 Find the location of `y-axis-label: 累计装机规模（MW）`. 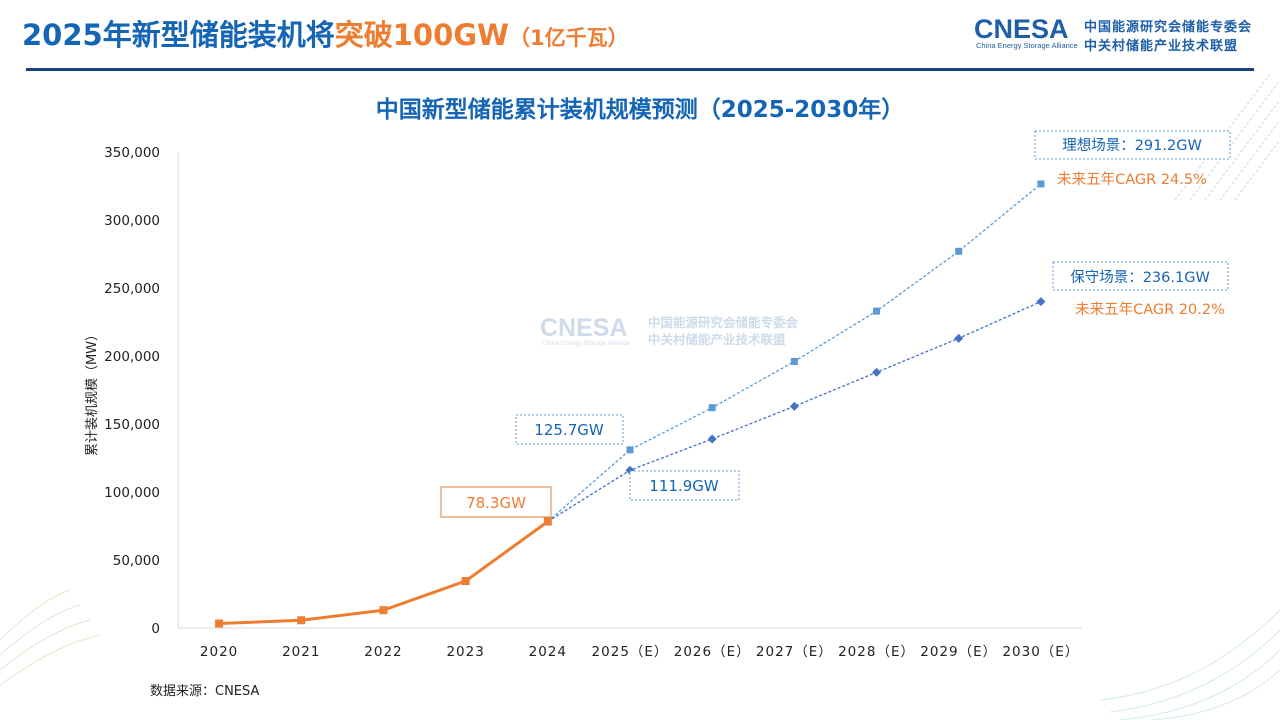

y-axis-label: 累计装机规模（MW） is located at coordinates (92, 392).